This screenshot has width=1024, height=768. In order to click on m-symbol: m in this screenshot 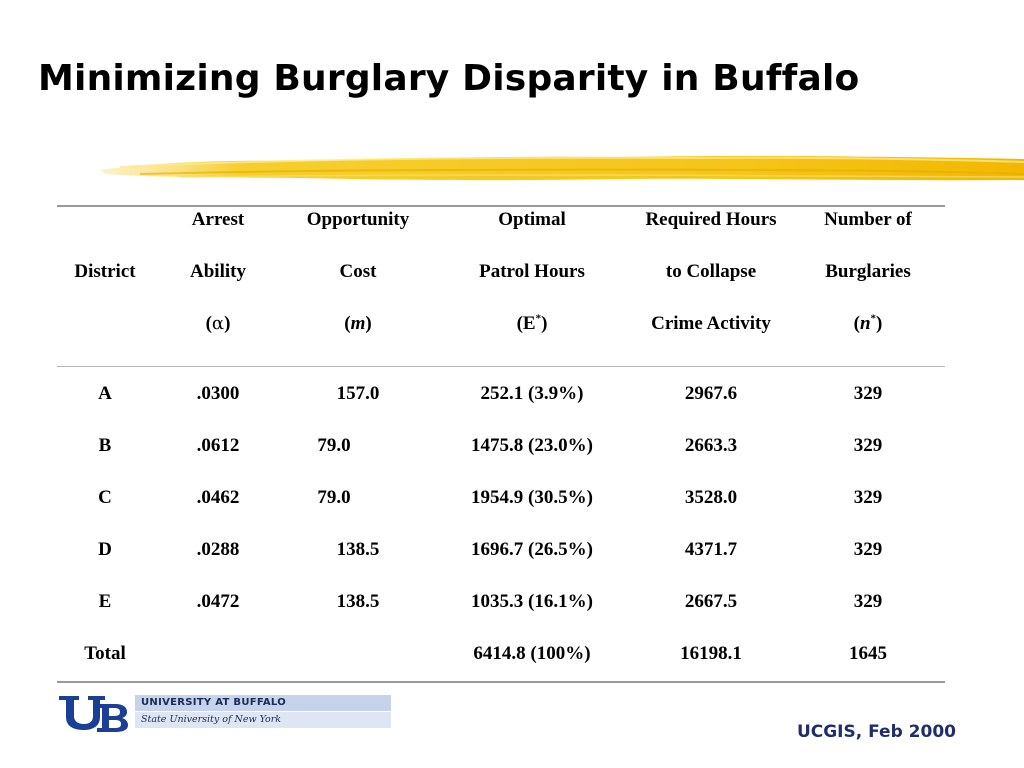, I will do `click(358, 323)`.